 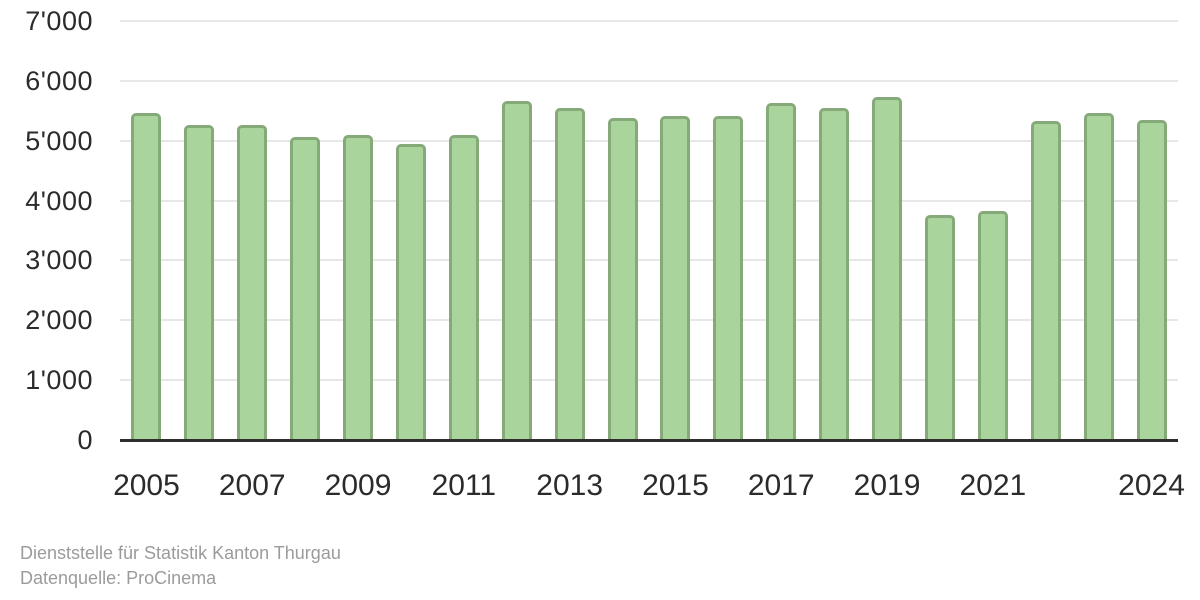 I want to click on bar-2023, so click(x=1098, y=276).